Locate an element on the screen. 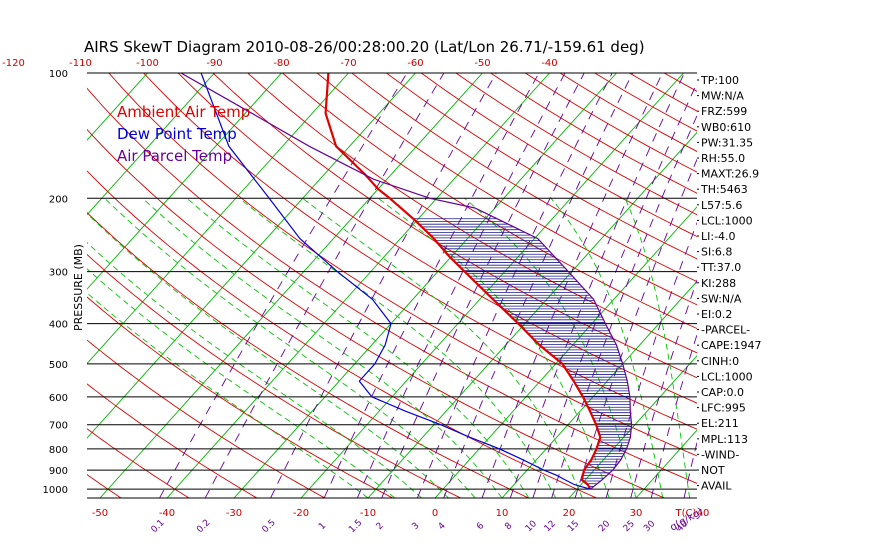 Image resolution: width=870 pixels, height=560 pixels. stat-item: CAP:0.0 is located at coordinates (722, 392).